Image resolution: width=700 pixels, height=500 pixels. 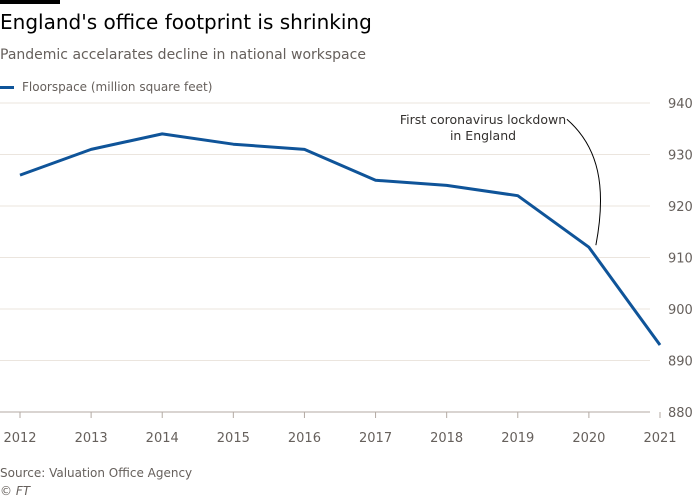 What do you see at coordinates (588, 438) in the screenshot?
I see `x-tick-label: 2020` at bounding box center [588, 438].